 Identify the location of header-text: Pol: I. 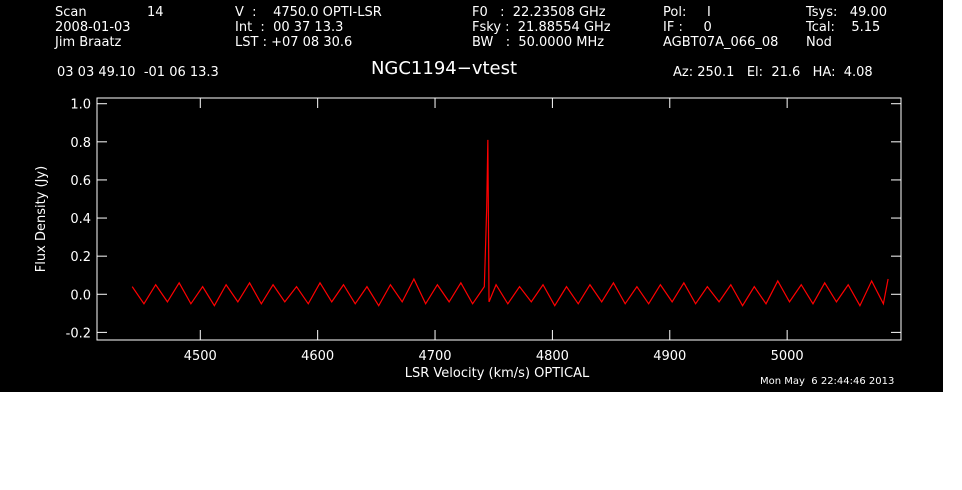
(687, 12).